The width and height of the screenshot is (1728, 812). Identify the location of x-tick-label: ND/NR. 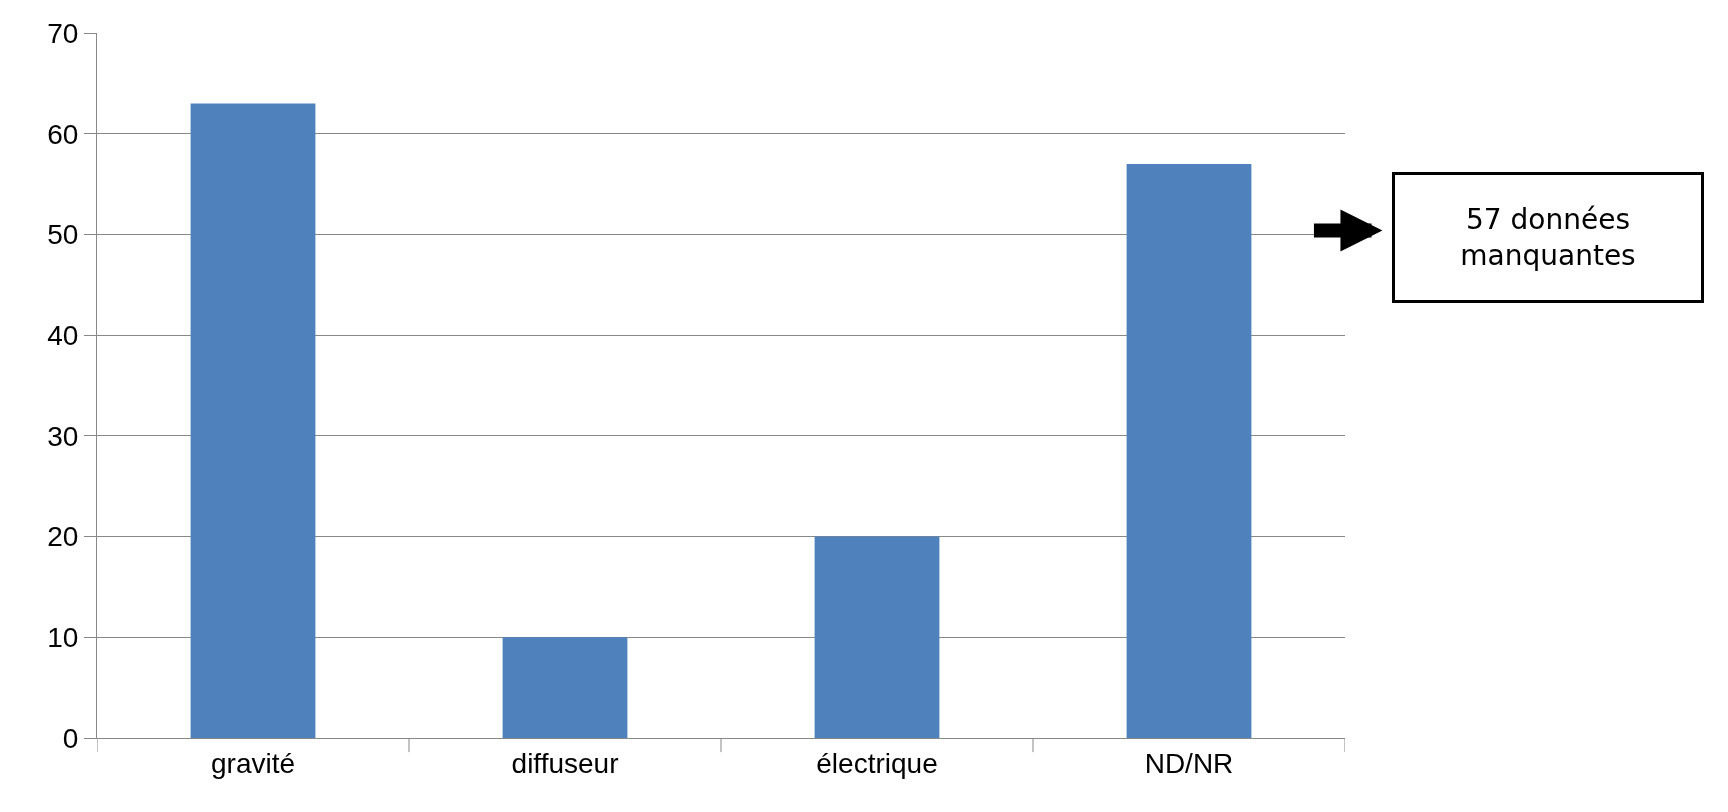
(1189, 763).